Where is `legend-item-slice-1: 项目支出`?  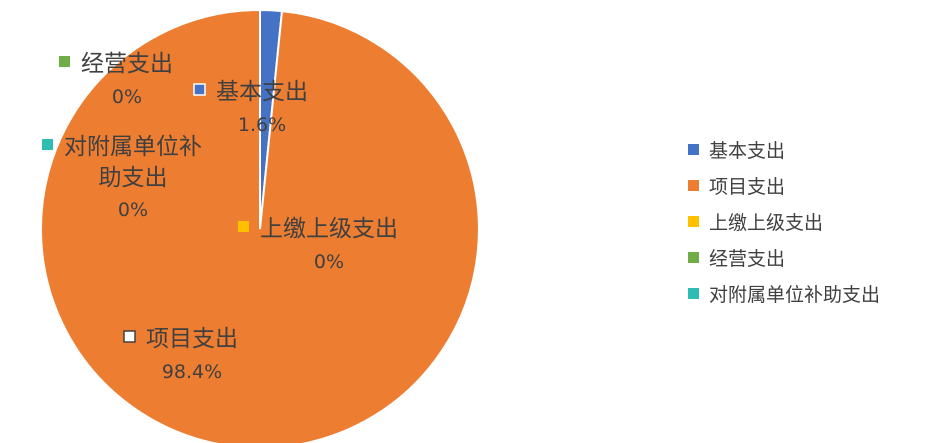 legend-item-slice-1: 项目支出 is located at coordinates (736, 187).